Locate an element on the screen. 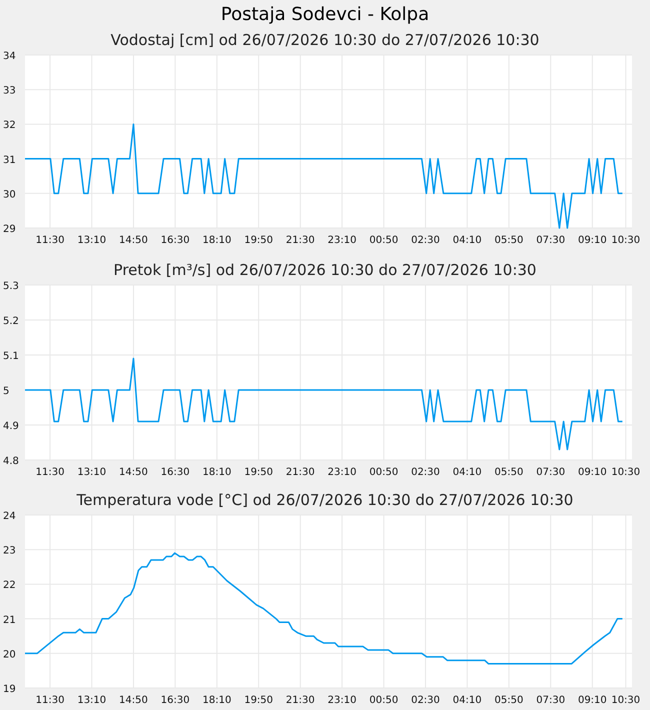  chart-title: Pretok [m³/s] od 26/07/2026 10:30 do 27/07/2026 10:30 is located at coordinates (325, 270).